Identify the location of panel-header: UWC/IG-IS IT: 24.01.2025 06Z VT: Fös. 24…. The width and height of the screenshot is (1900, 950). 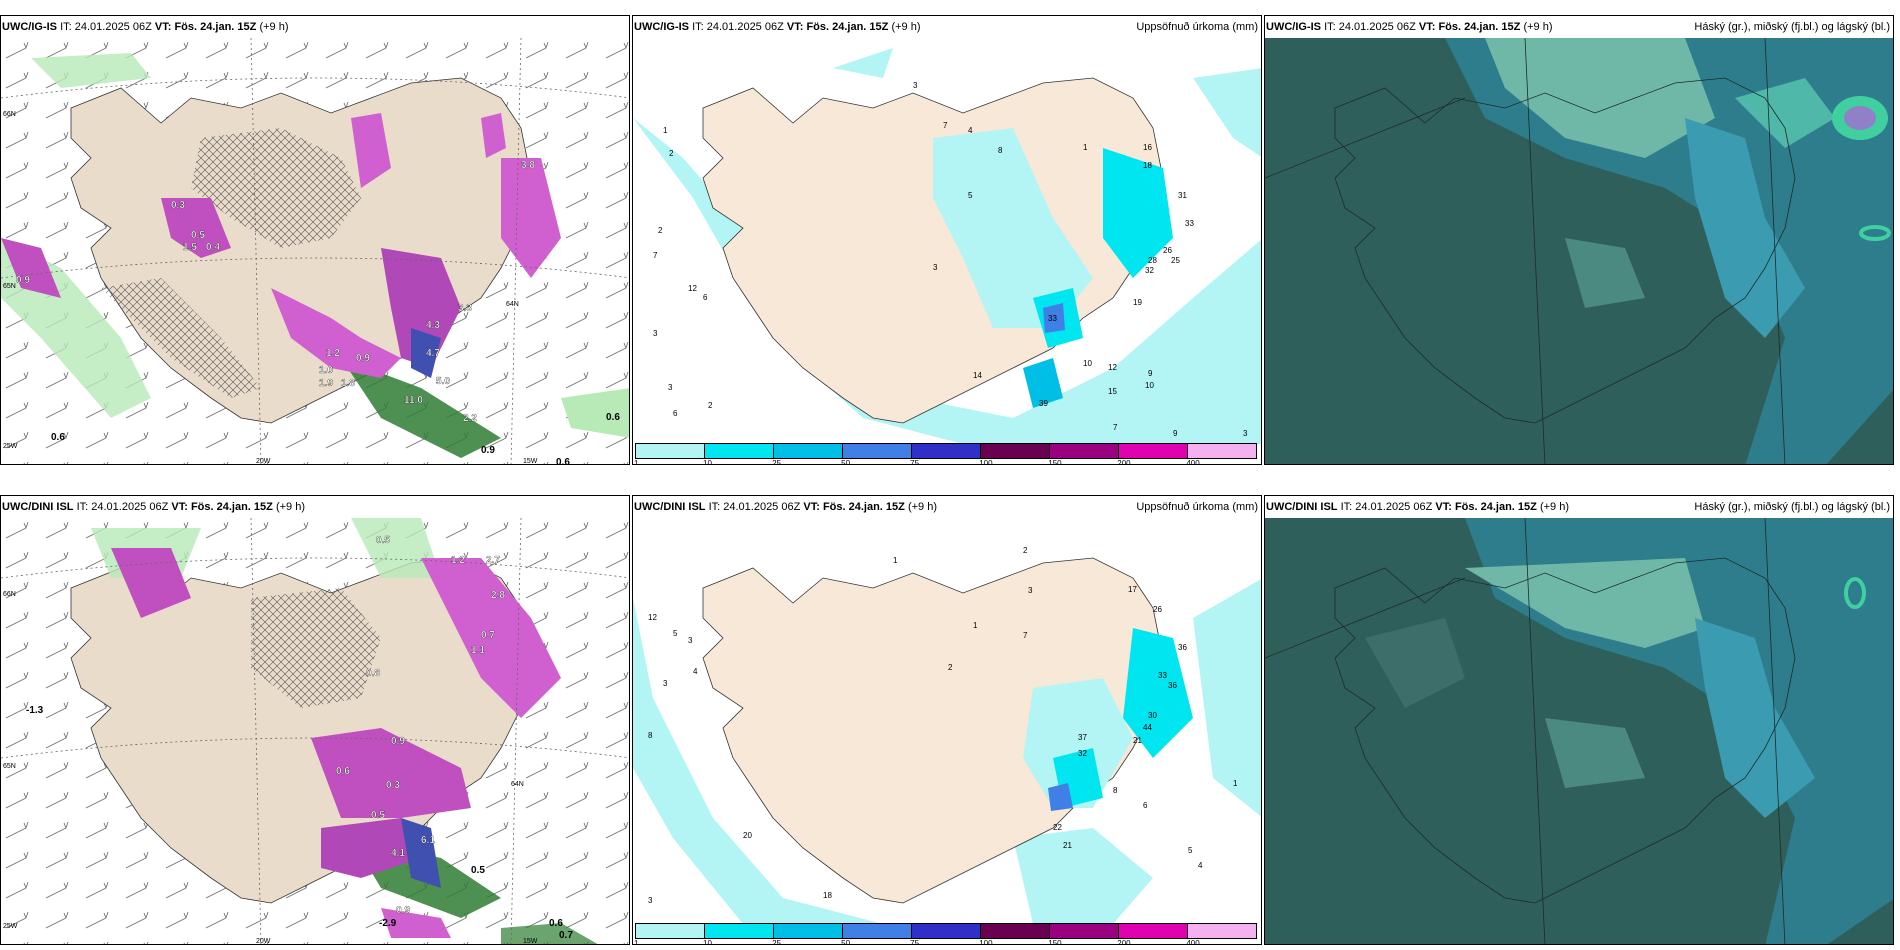
(1578, 27).